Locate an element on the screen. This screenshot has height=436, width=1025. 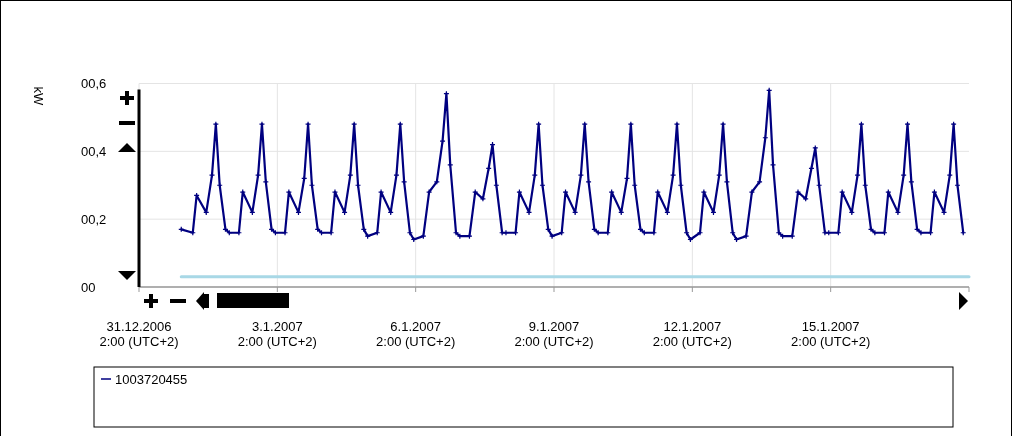
legend-label: 1003720455 is located at coordinates (151, 379).